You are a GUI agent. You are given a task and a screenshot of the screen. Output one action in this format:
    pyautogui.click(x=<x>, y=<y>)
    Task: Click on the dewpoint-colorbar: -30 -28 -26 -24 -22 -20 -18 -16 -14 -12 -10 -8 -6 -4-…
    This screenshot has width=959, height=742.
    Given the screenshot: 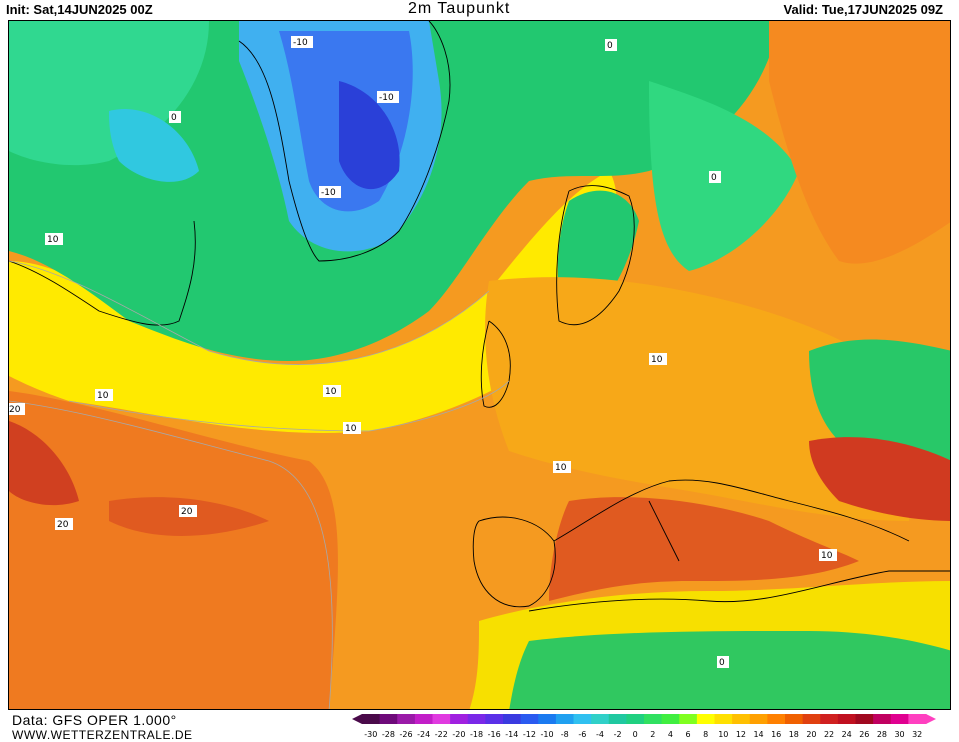 What is the action you would take?
    pyautogui.click(x=644, y=726)
    